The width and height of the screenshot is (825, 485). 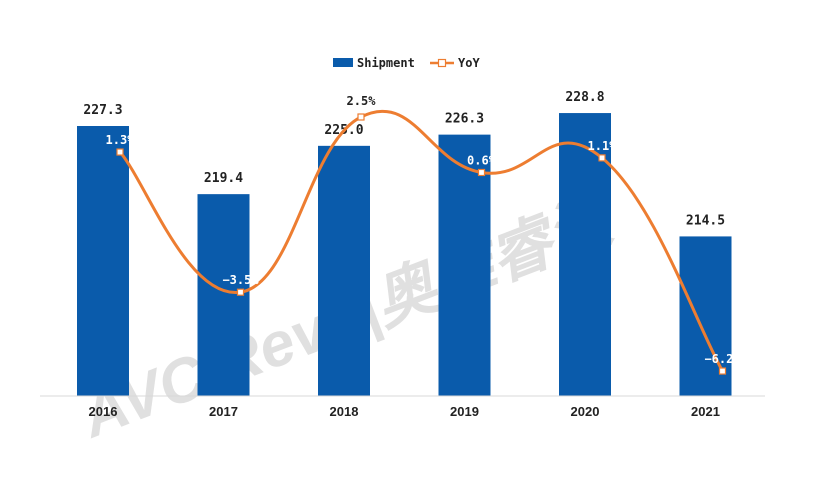 What do you see at coordinates (584, 97) in the screenshot?
I see `bar-label-2020: 228.8` at bounding box center [584, 97].